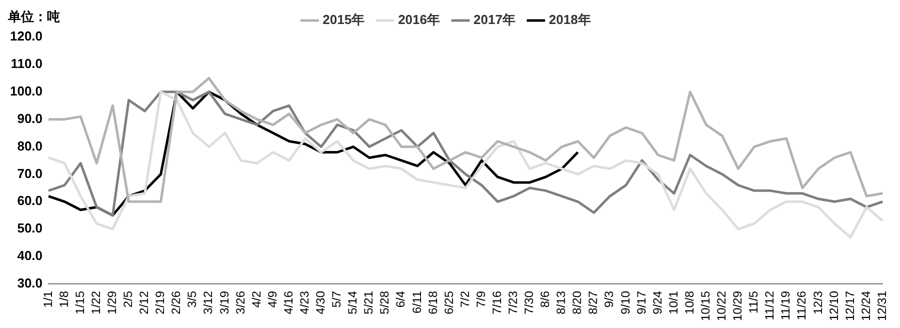 This screenshot has height=328, width=900. What do you see at coordinates (30, 283) in the screenshot?
I see `y-tick-label: 30.0` at bounding box center [30, 283].